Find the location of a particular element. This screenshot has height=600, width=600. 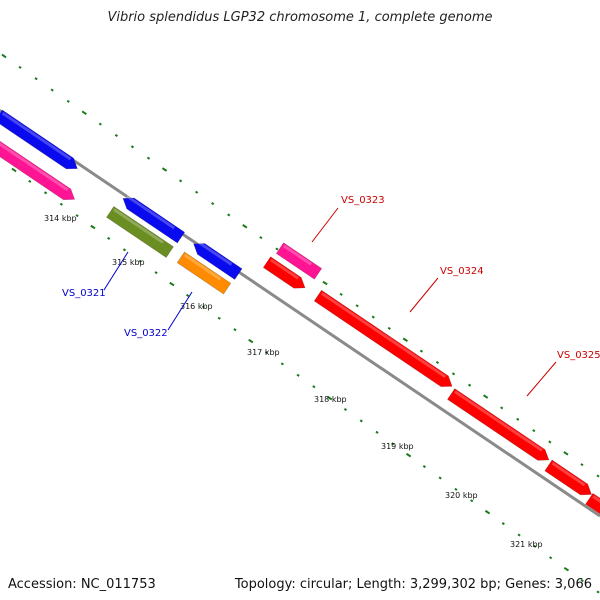

scale-label: 316 kbp is located at coordinates (196, 306).